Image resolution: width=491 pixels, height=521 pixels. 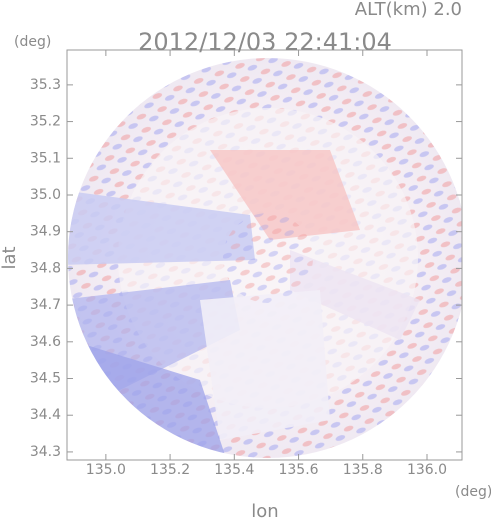 What do you see at coordinates (45, 415) in the screenshot?
I see `y-tick-label: 34.4` at bounding box center [45, 415].